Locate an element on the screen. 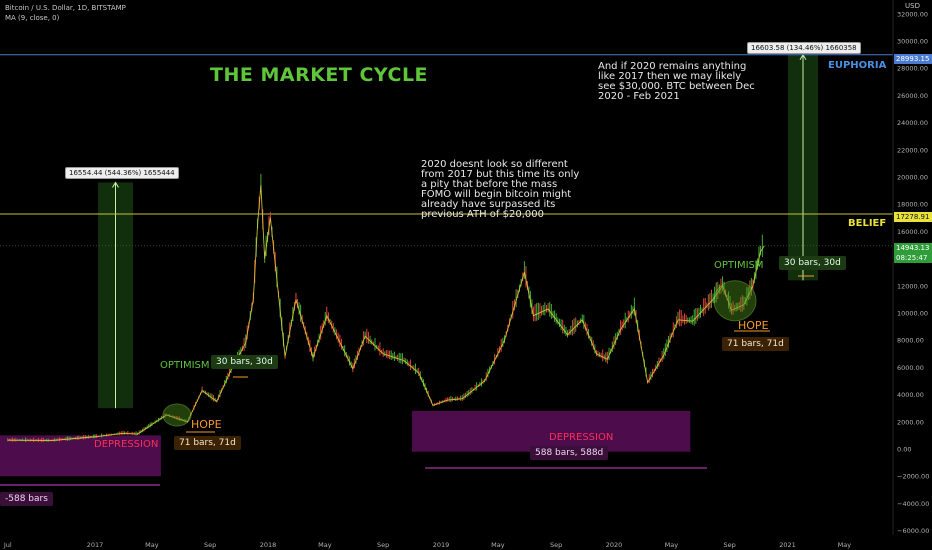 Image resolution: width=932 pixels, height=550 pixels. symbol-title: Bitcoin / U.S. Dollar, 1D, BITSTAMP is located at coordinates (65, 8).